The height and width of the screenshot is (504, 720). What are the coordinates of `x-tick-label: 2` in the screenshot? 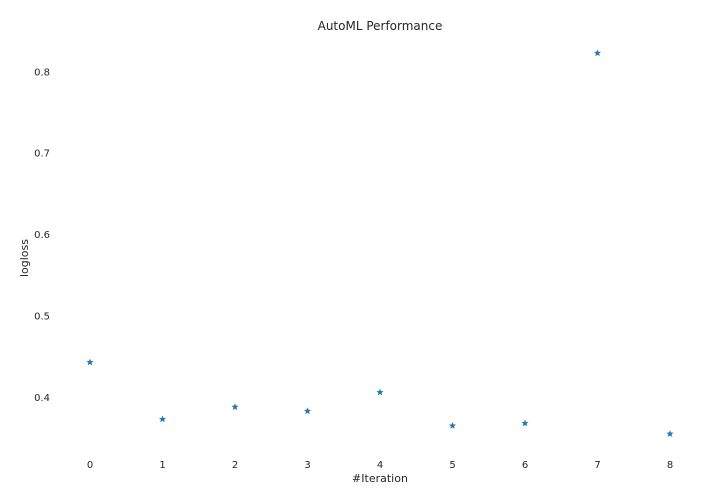 It's located at (235, 465).